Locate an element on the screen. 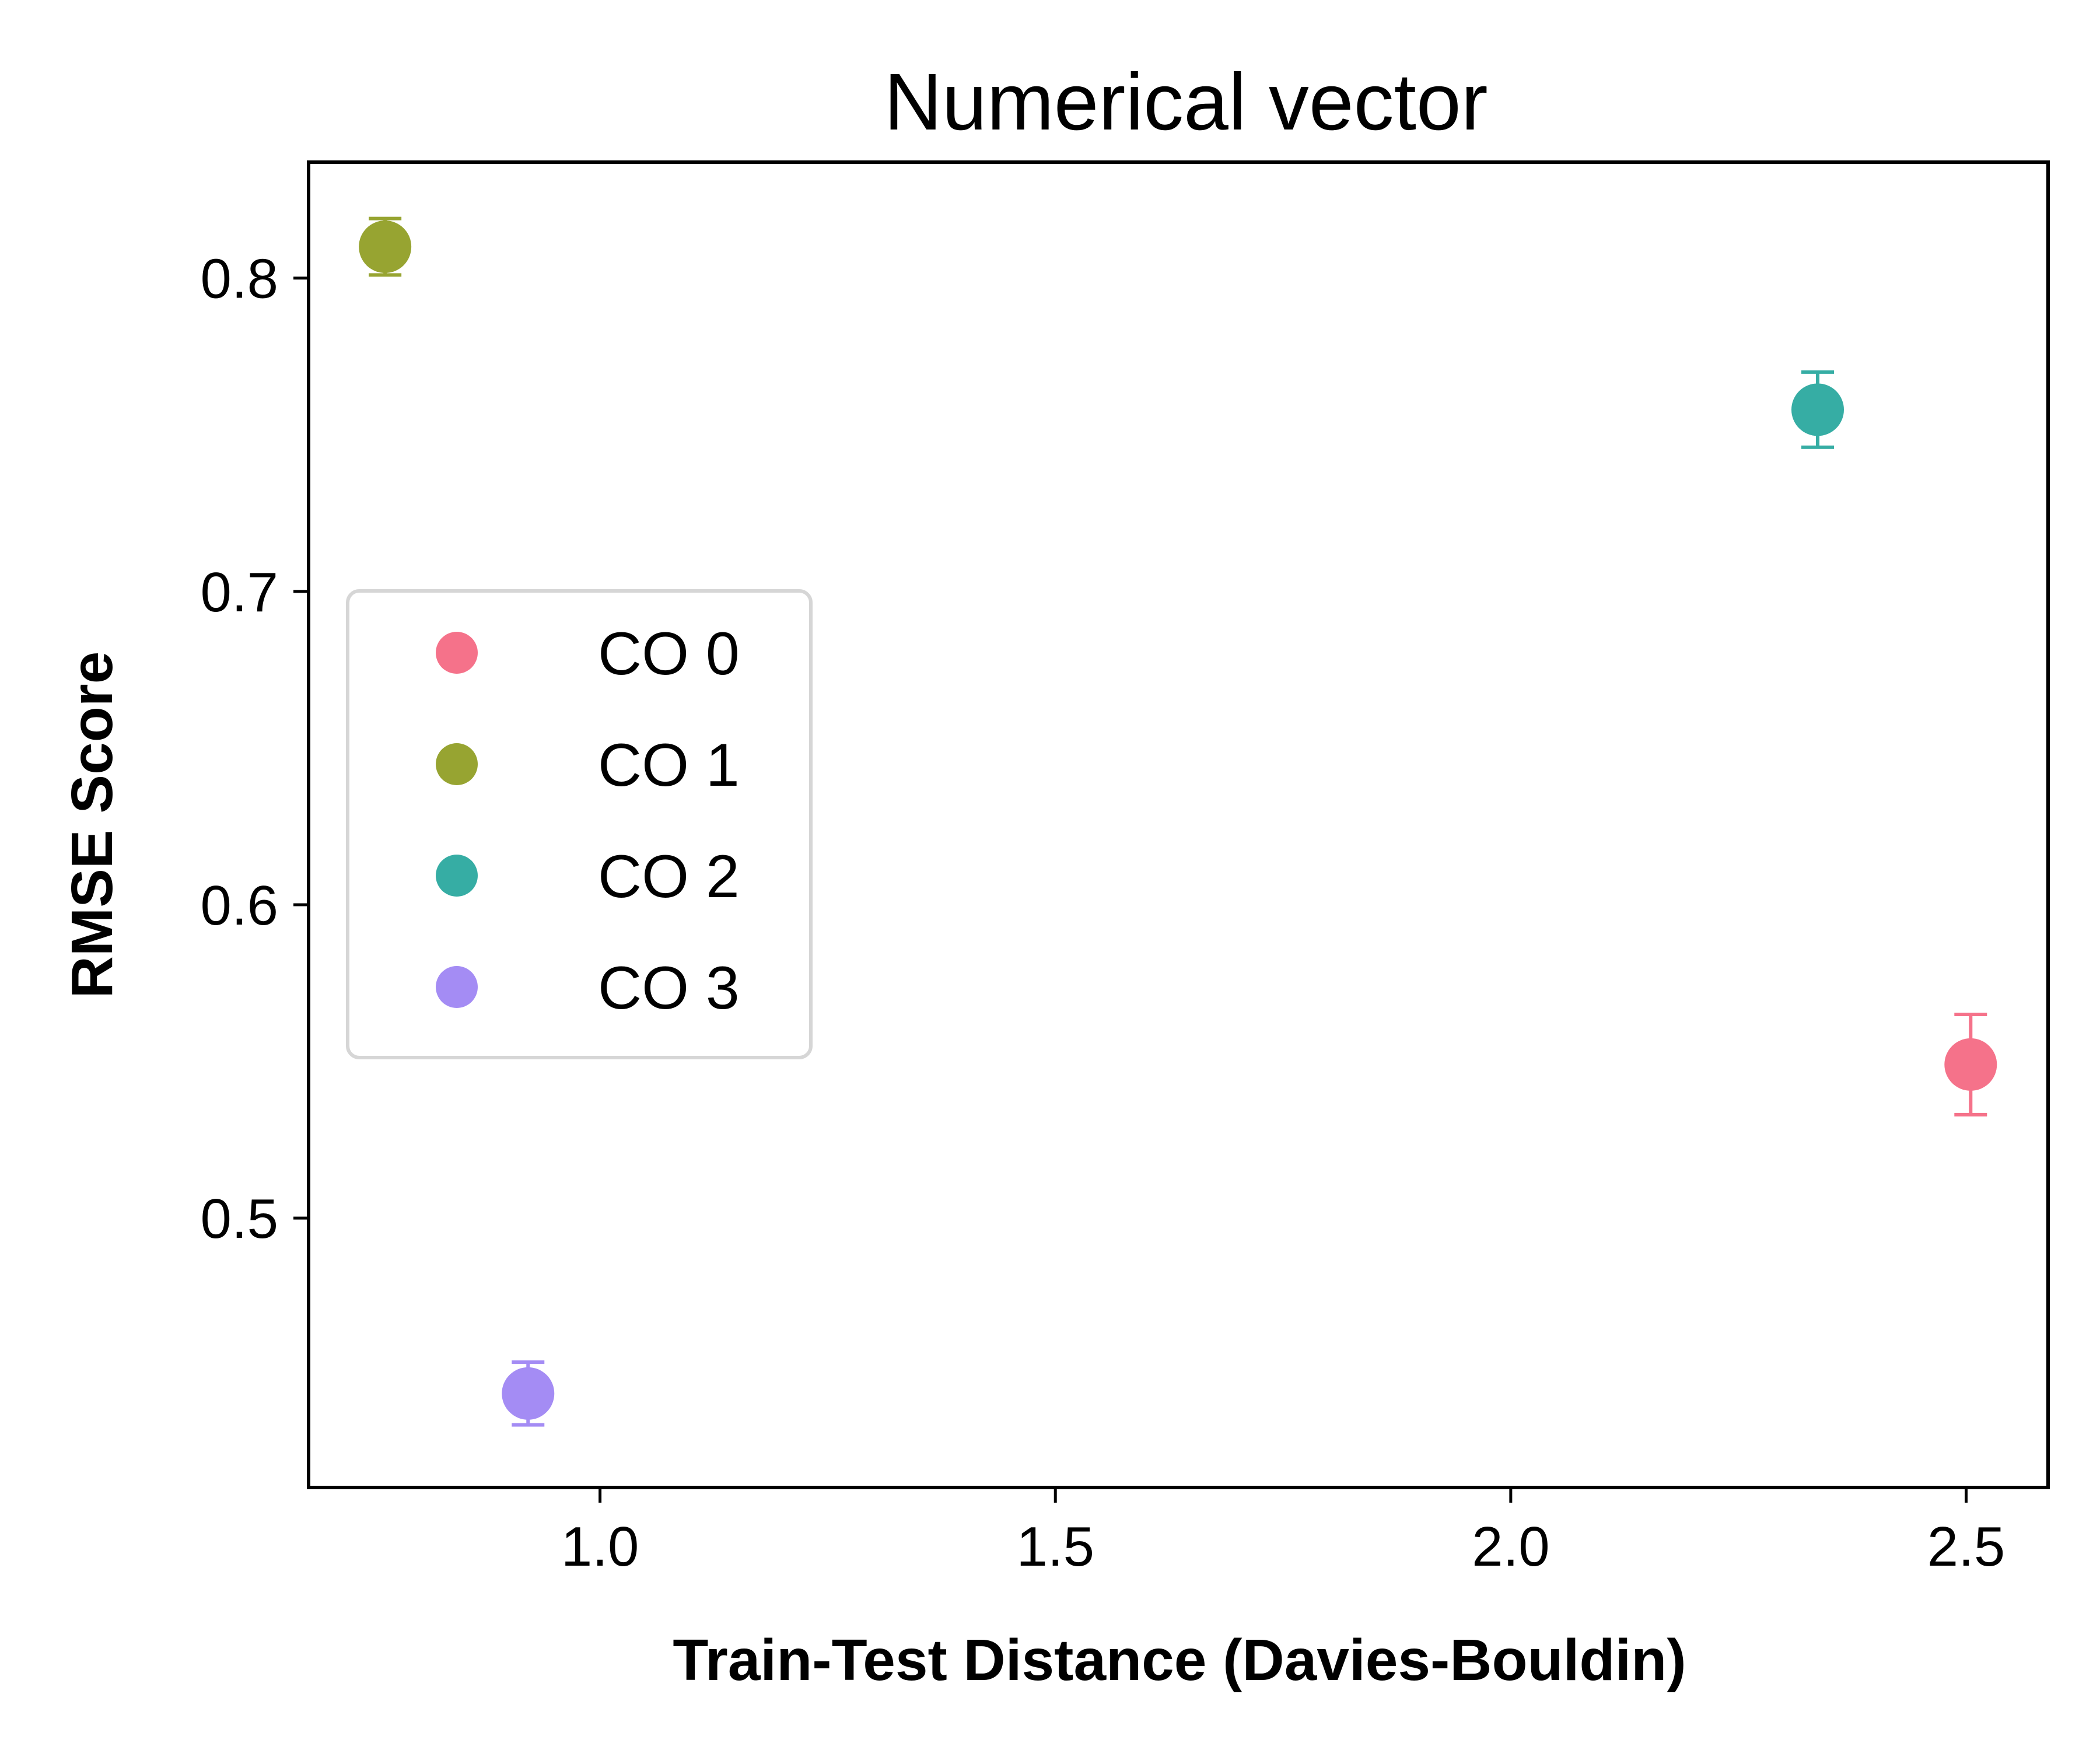  chart-title: Numerical vector is located at coordinates (1186, 102).